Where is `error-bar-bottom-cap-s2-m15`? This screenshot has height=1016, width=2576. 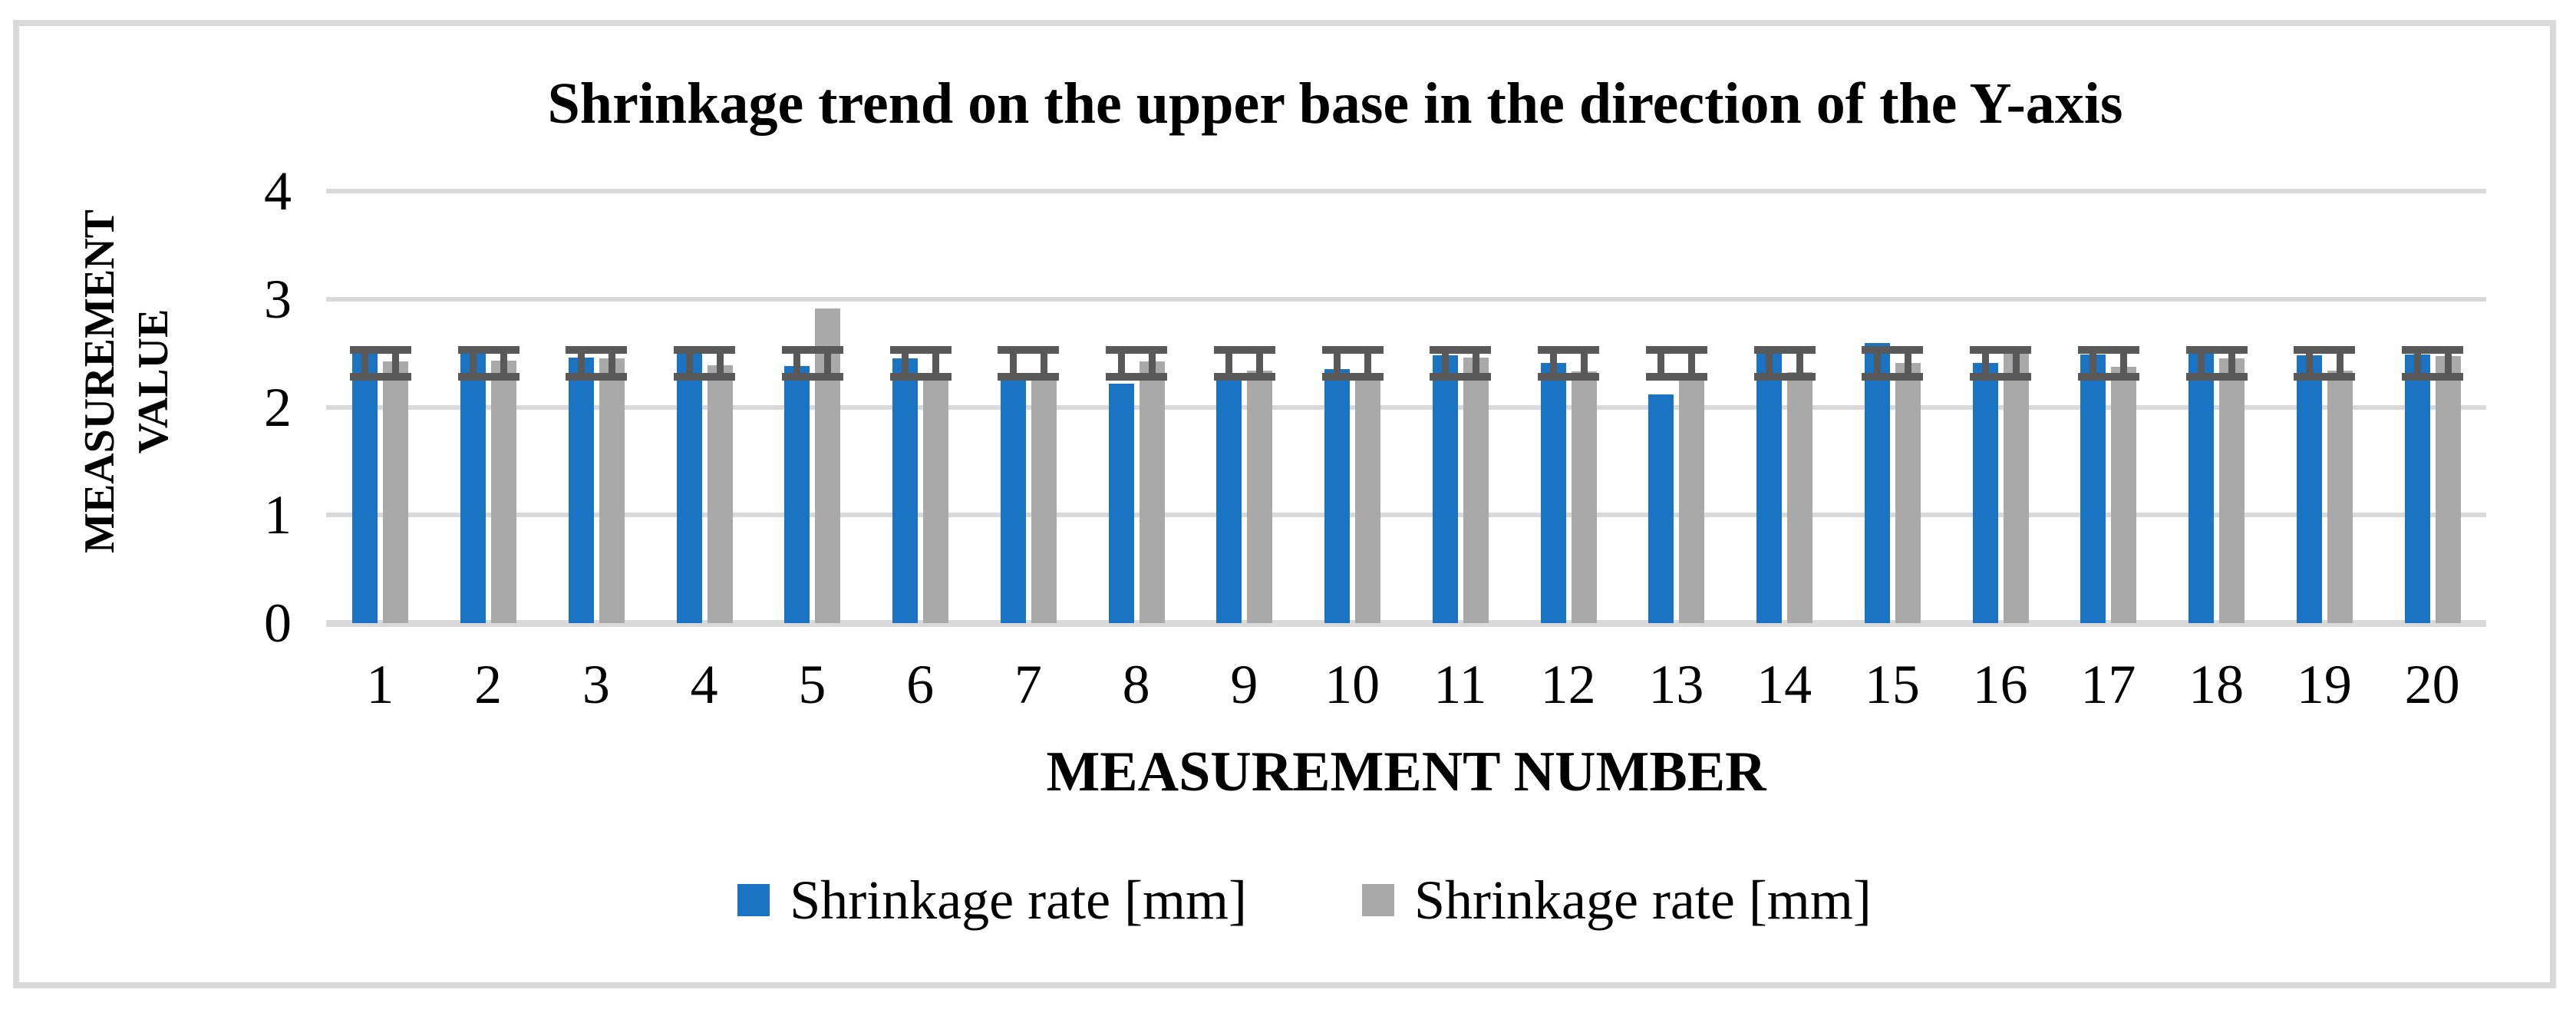 error-bar-bottom-cap-s2-m15 is located at coordinates (1908, 377).